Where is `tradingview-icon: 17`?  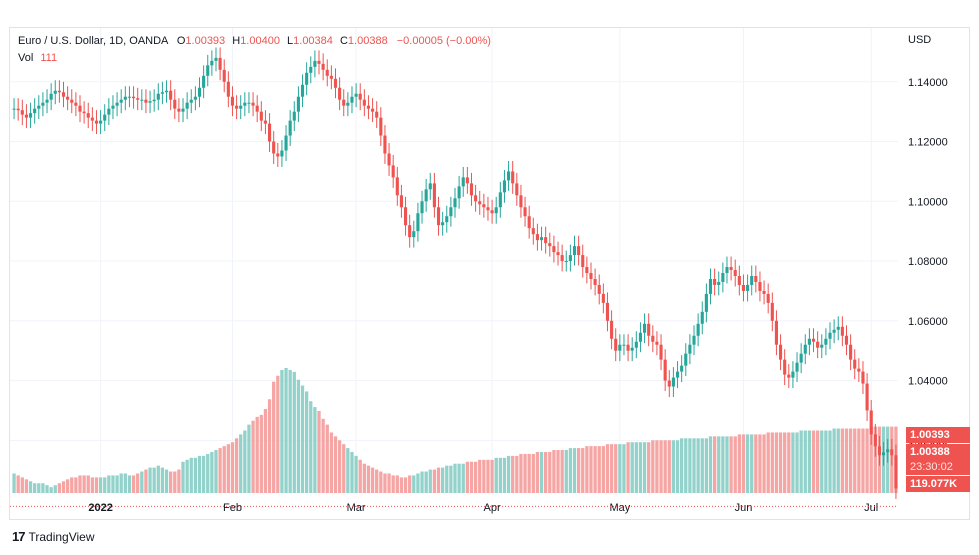 tradingview-icon: 17 is located at coordinates (19, 536).